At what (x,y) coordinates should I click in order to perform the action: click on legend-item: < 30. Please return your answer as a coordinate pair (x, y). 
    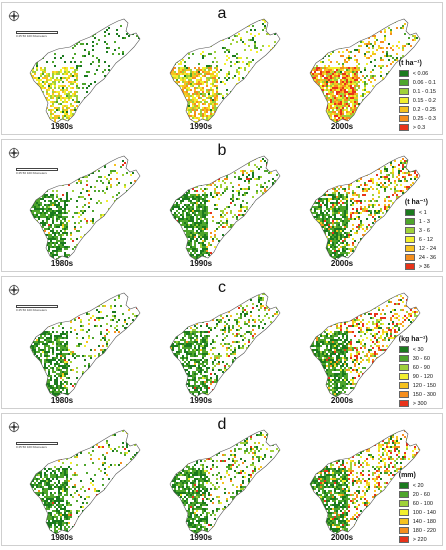
    Looking at the image, I should click on (417, 349).